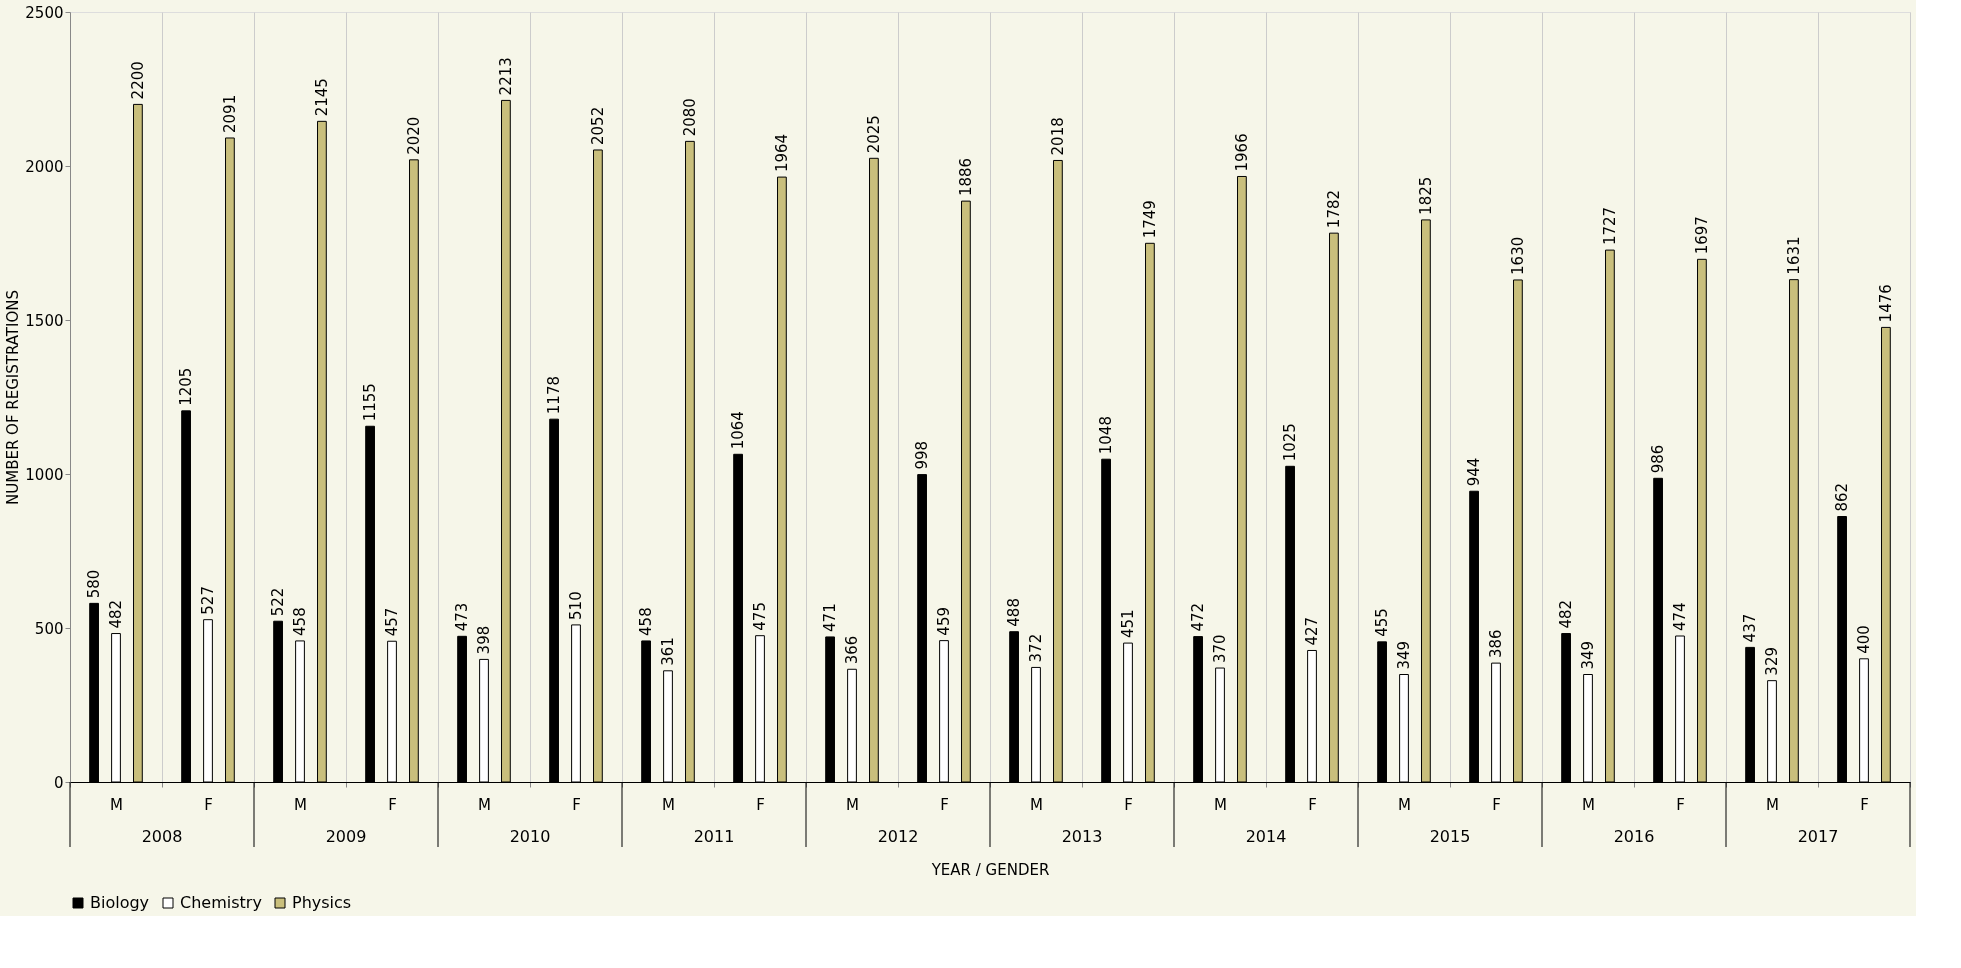 The width and height of the screenshot is (1961, 968). What do you see at coordinates (58, 782) in the screenshot?
I see `y-tick-label: 0` at bounding box center [58, 782].